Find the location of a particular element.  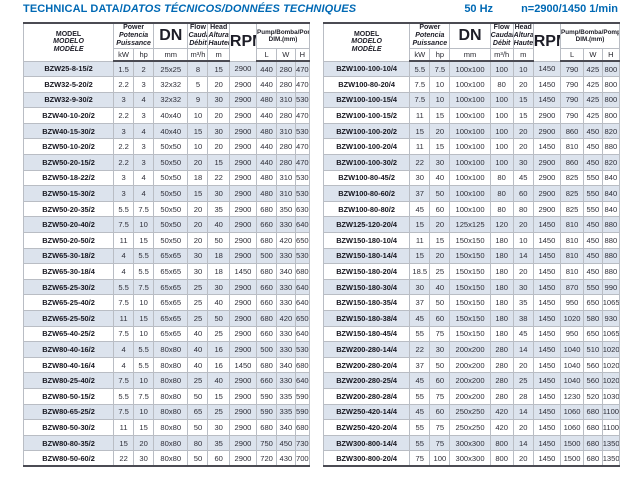

value-cell: 330 is located at coordinates (286, 225).